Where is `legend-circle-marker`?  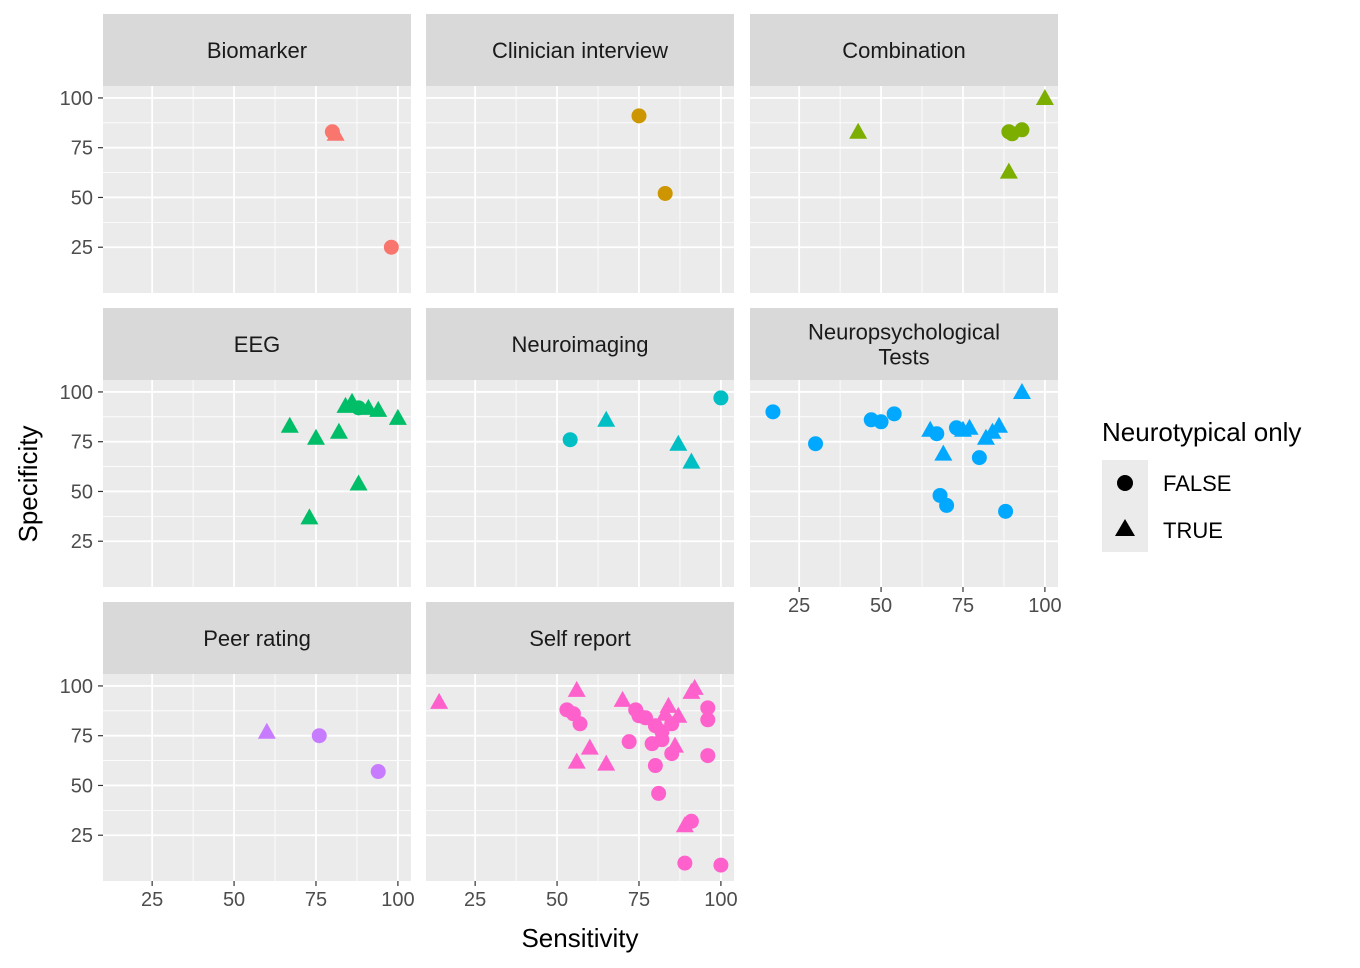
legend-circle-marker is located at coordinates (1125, 483).